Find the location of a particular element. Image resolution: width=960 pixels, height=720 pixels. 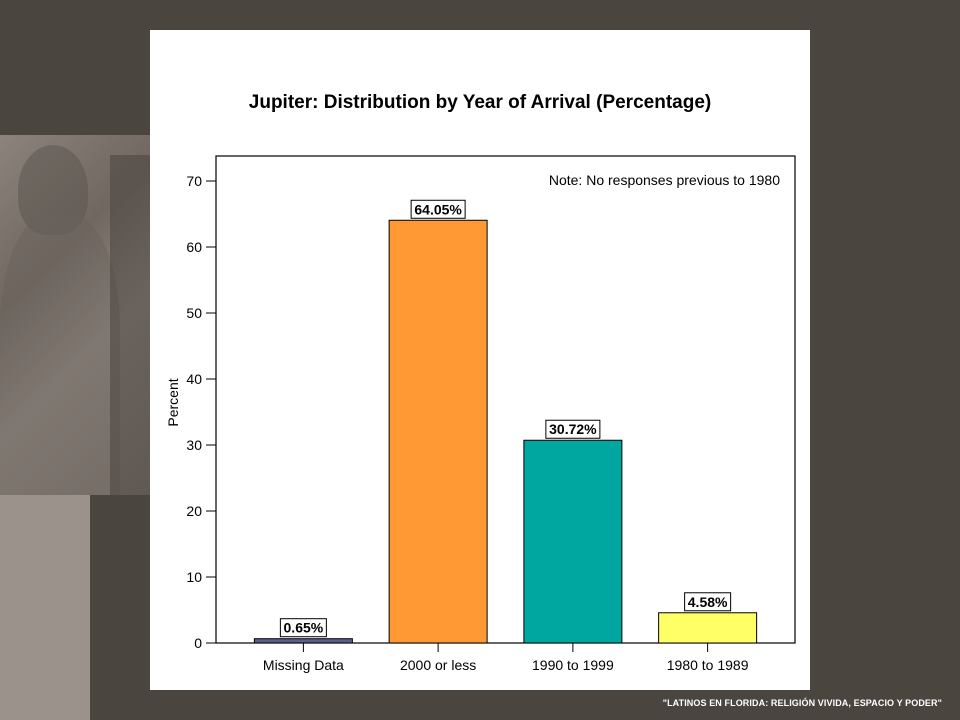

data-label: 4.58% is located at coordinates (708, 602).